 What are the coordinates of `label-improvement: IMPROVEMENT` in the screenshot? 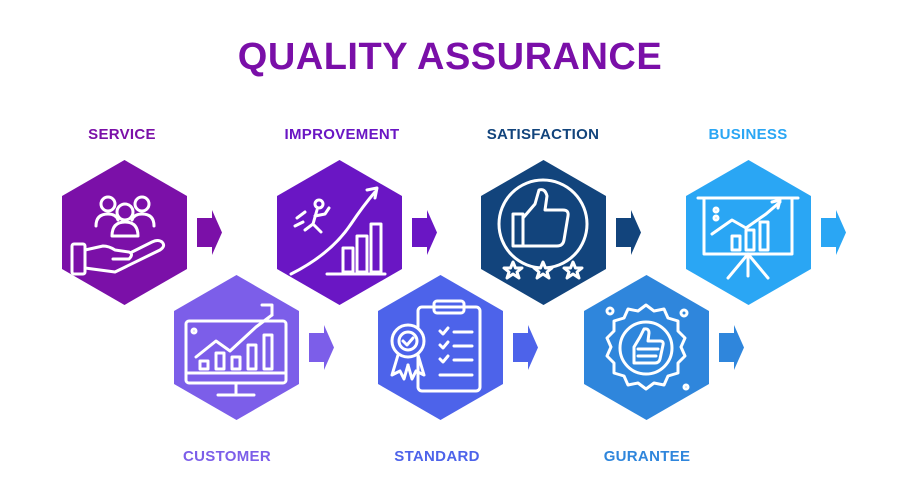 It's located at (342, 134).